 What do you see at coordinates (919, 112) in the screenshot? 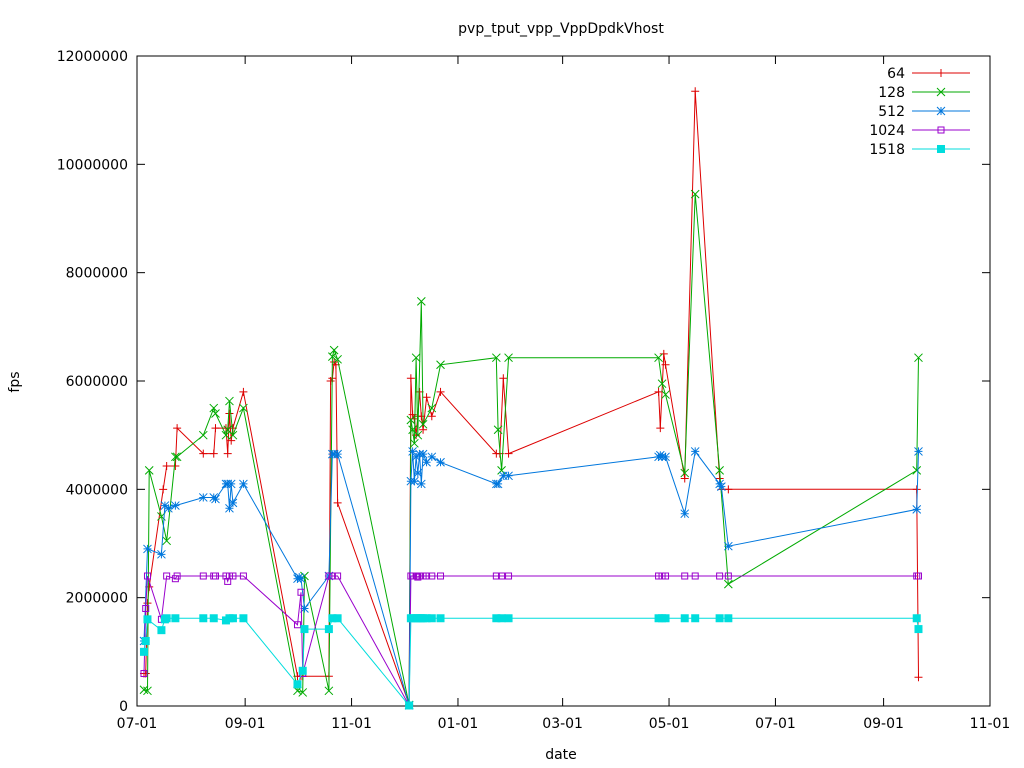
I see `legend: 64 128 512 1024 1518` at bounding box center [919, 112].